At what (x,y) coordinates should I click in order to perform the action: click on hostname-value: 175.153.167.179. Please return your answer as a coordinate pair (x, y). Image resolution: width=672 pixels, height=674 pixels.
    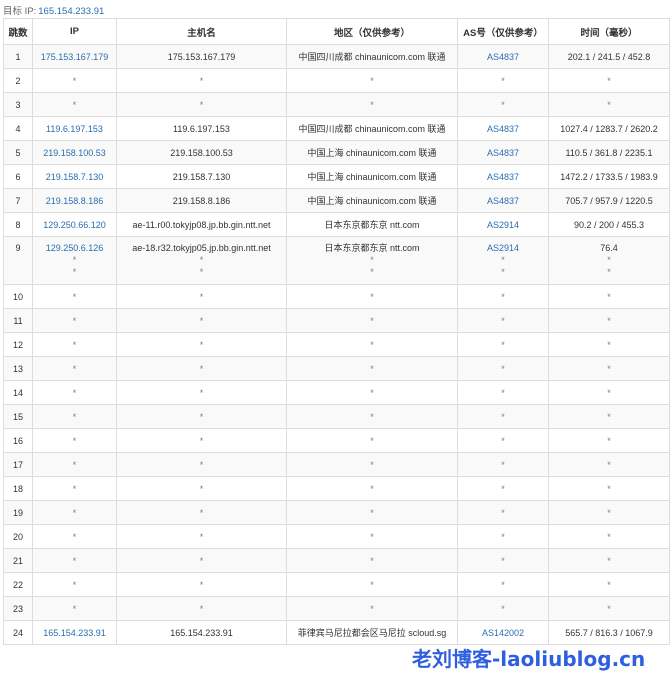
    Looking at the image, I should click on (201, 56).